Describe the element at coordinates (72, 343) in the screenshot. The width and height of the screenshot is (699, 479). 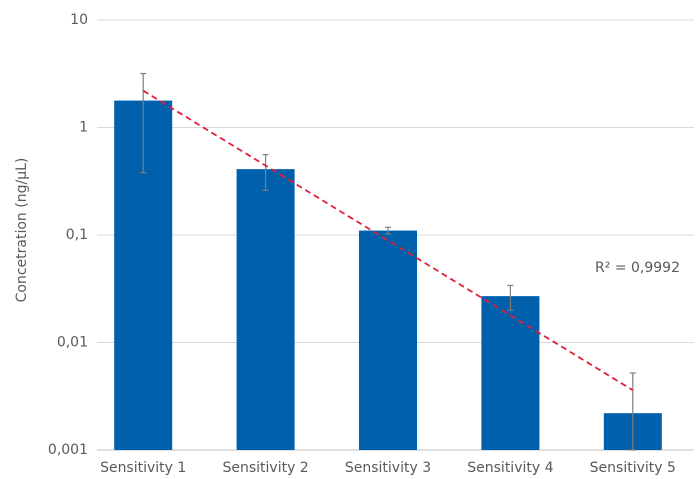
I see `y-tick-label: 0,01` at that location.